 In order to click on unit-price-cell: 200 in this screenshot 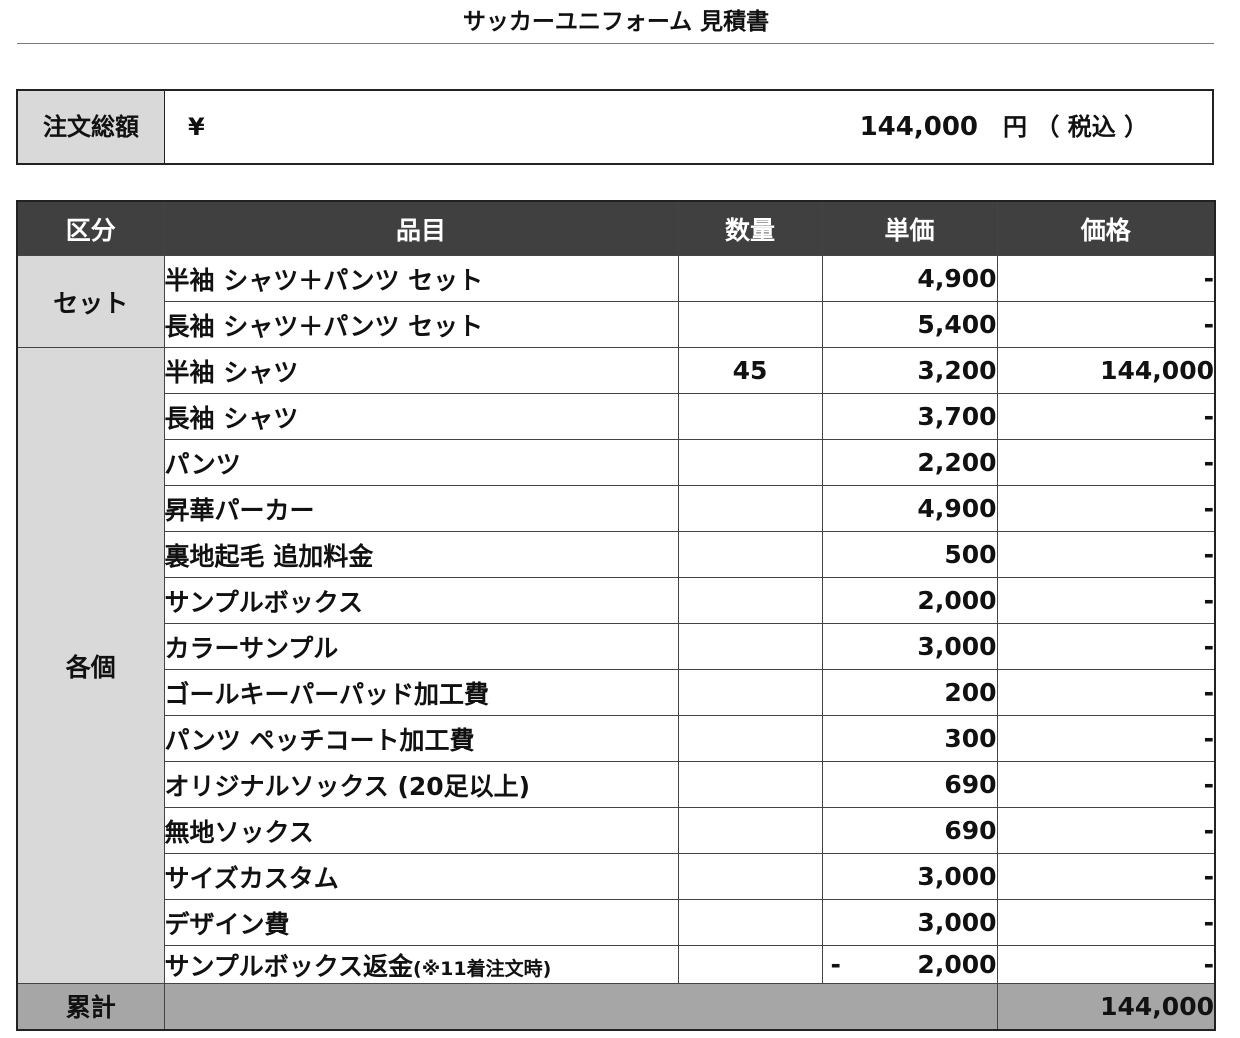, I will do `click(909, 692)`.